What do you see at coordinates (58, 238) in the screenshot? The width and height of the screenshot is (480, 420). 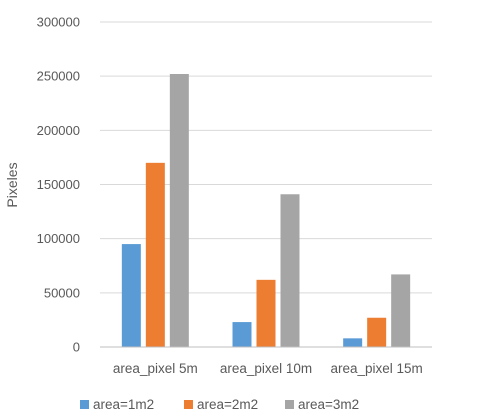 I see `y-tick-label: 100000` at bounding box center [58, 238].